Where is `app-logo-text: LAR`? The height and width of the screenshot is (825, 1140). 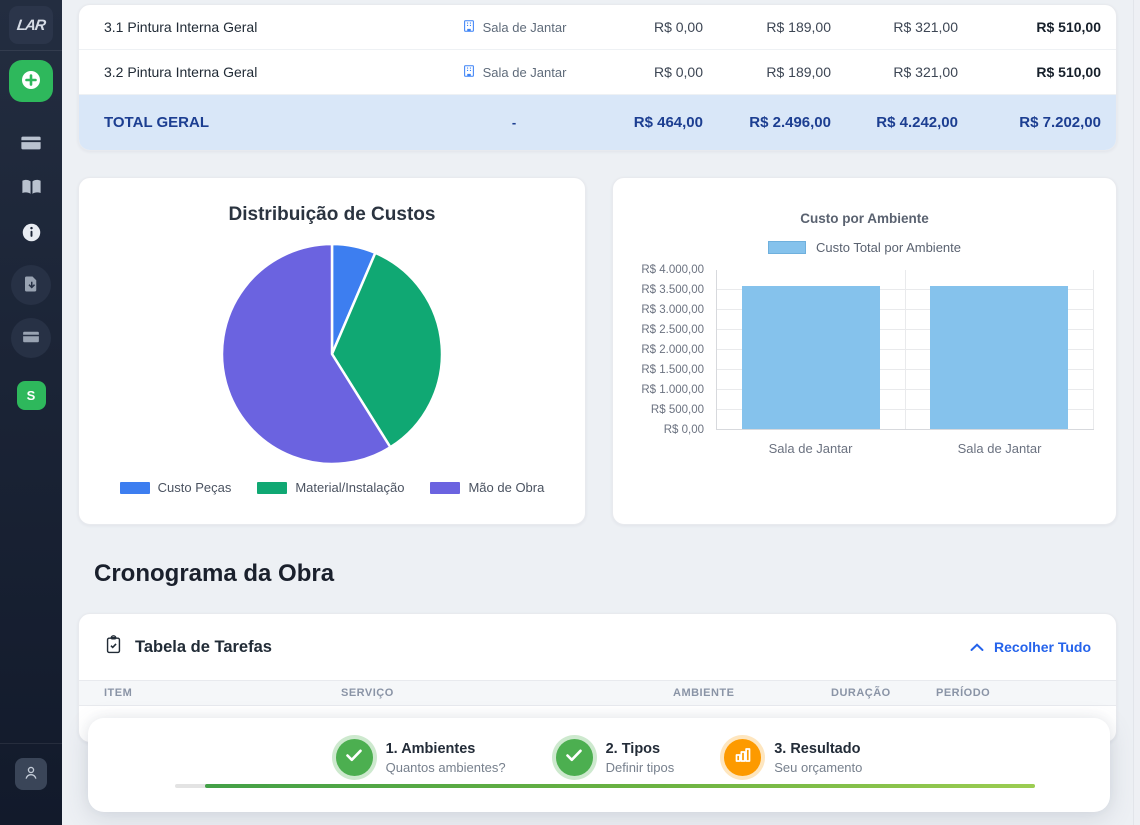
app-logo-text: LAR is located at coordinates (31, 25).